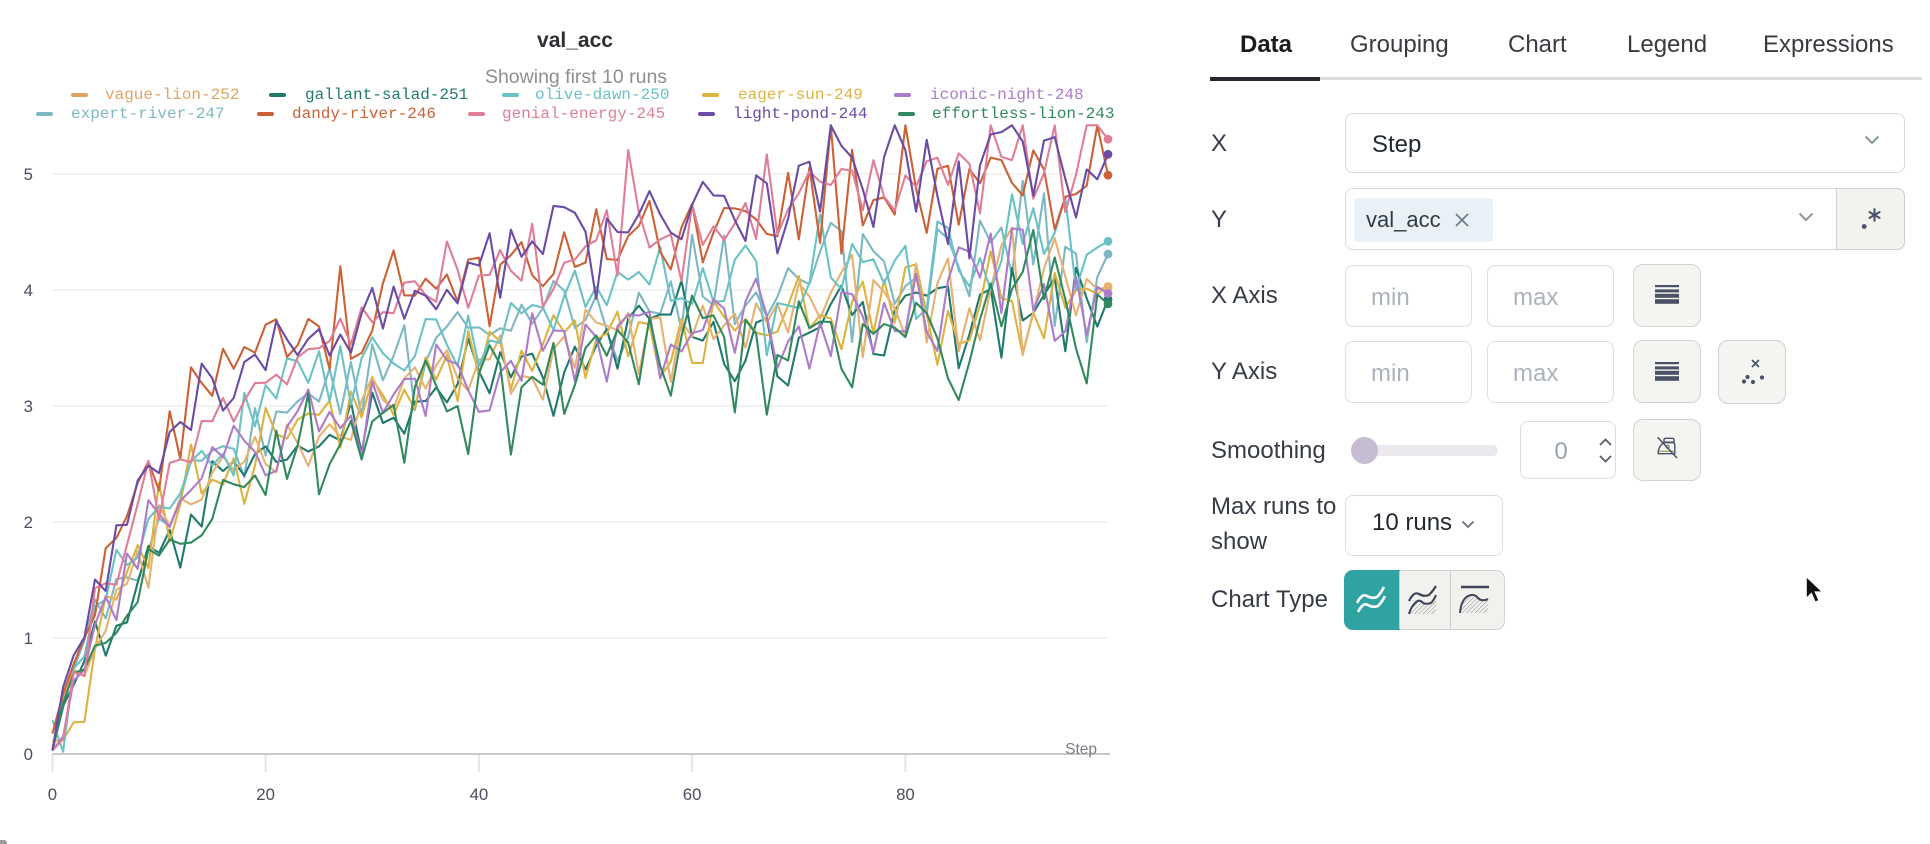 This screenshot has height=844, width=1930. I want to click on svg-text: 80, so click(905, 794).